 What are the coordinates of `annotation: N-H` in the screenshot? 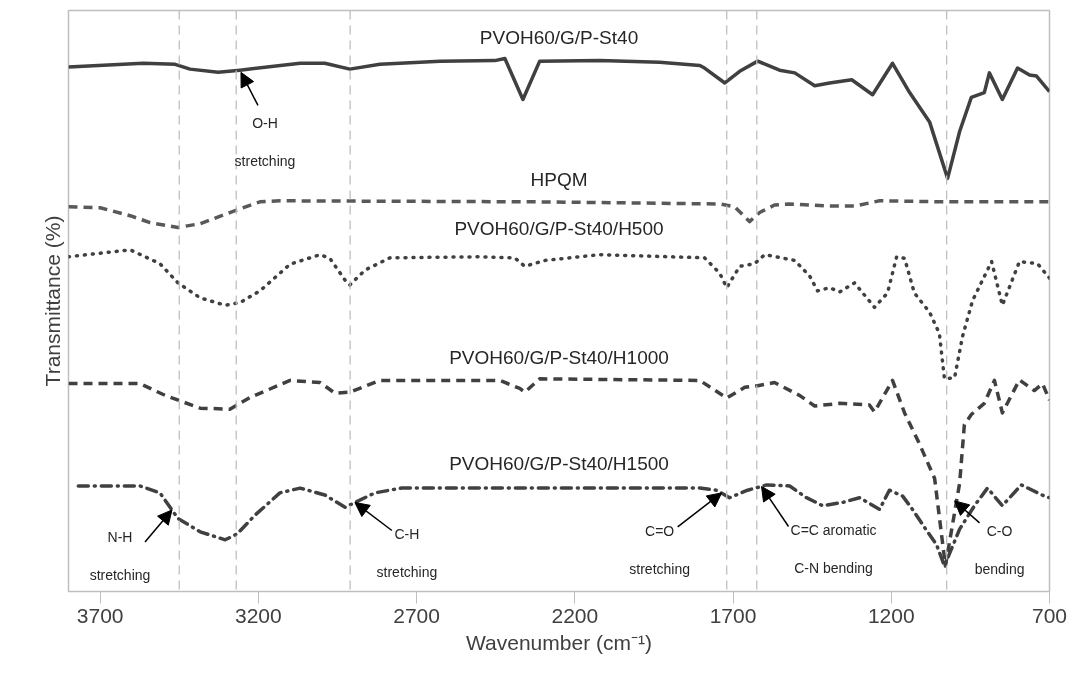 It's located at (120, 536).